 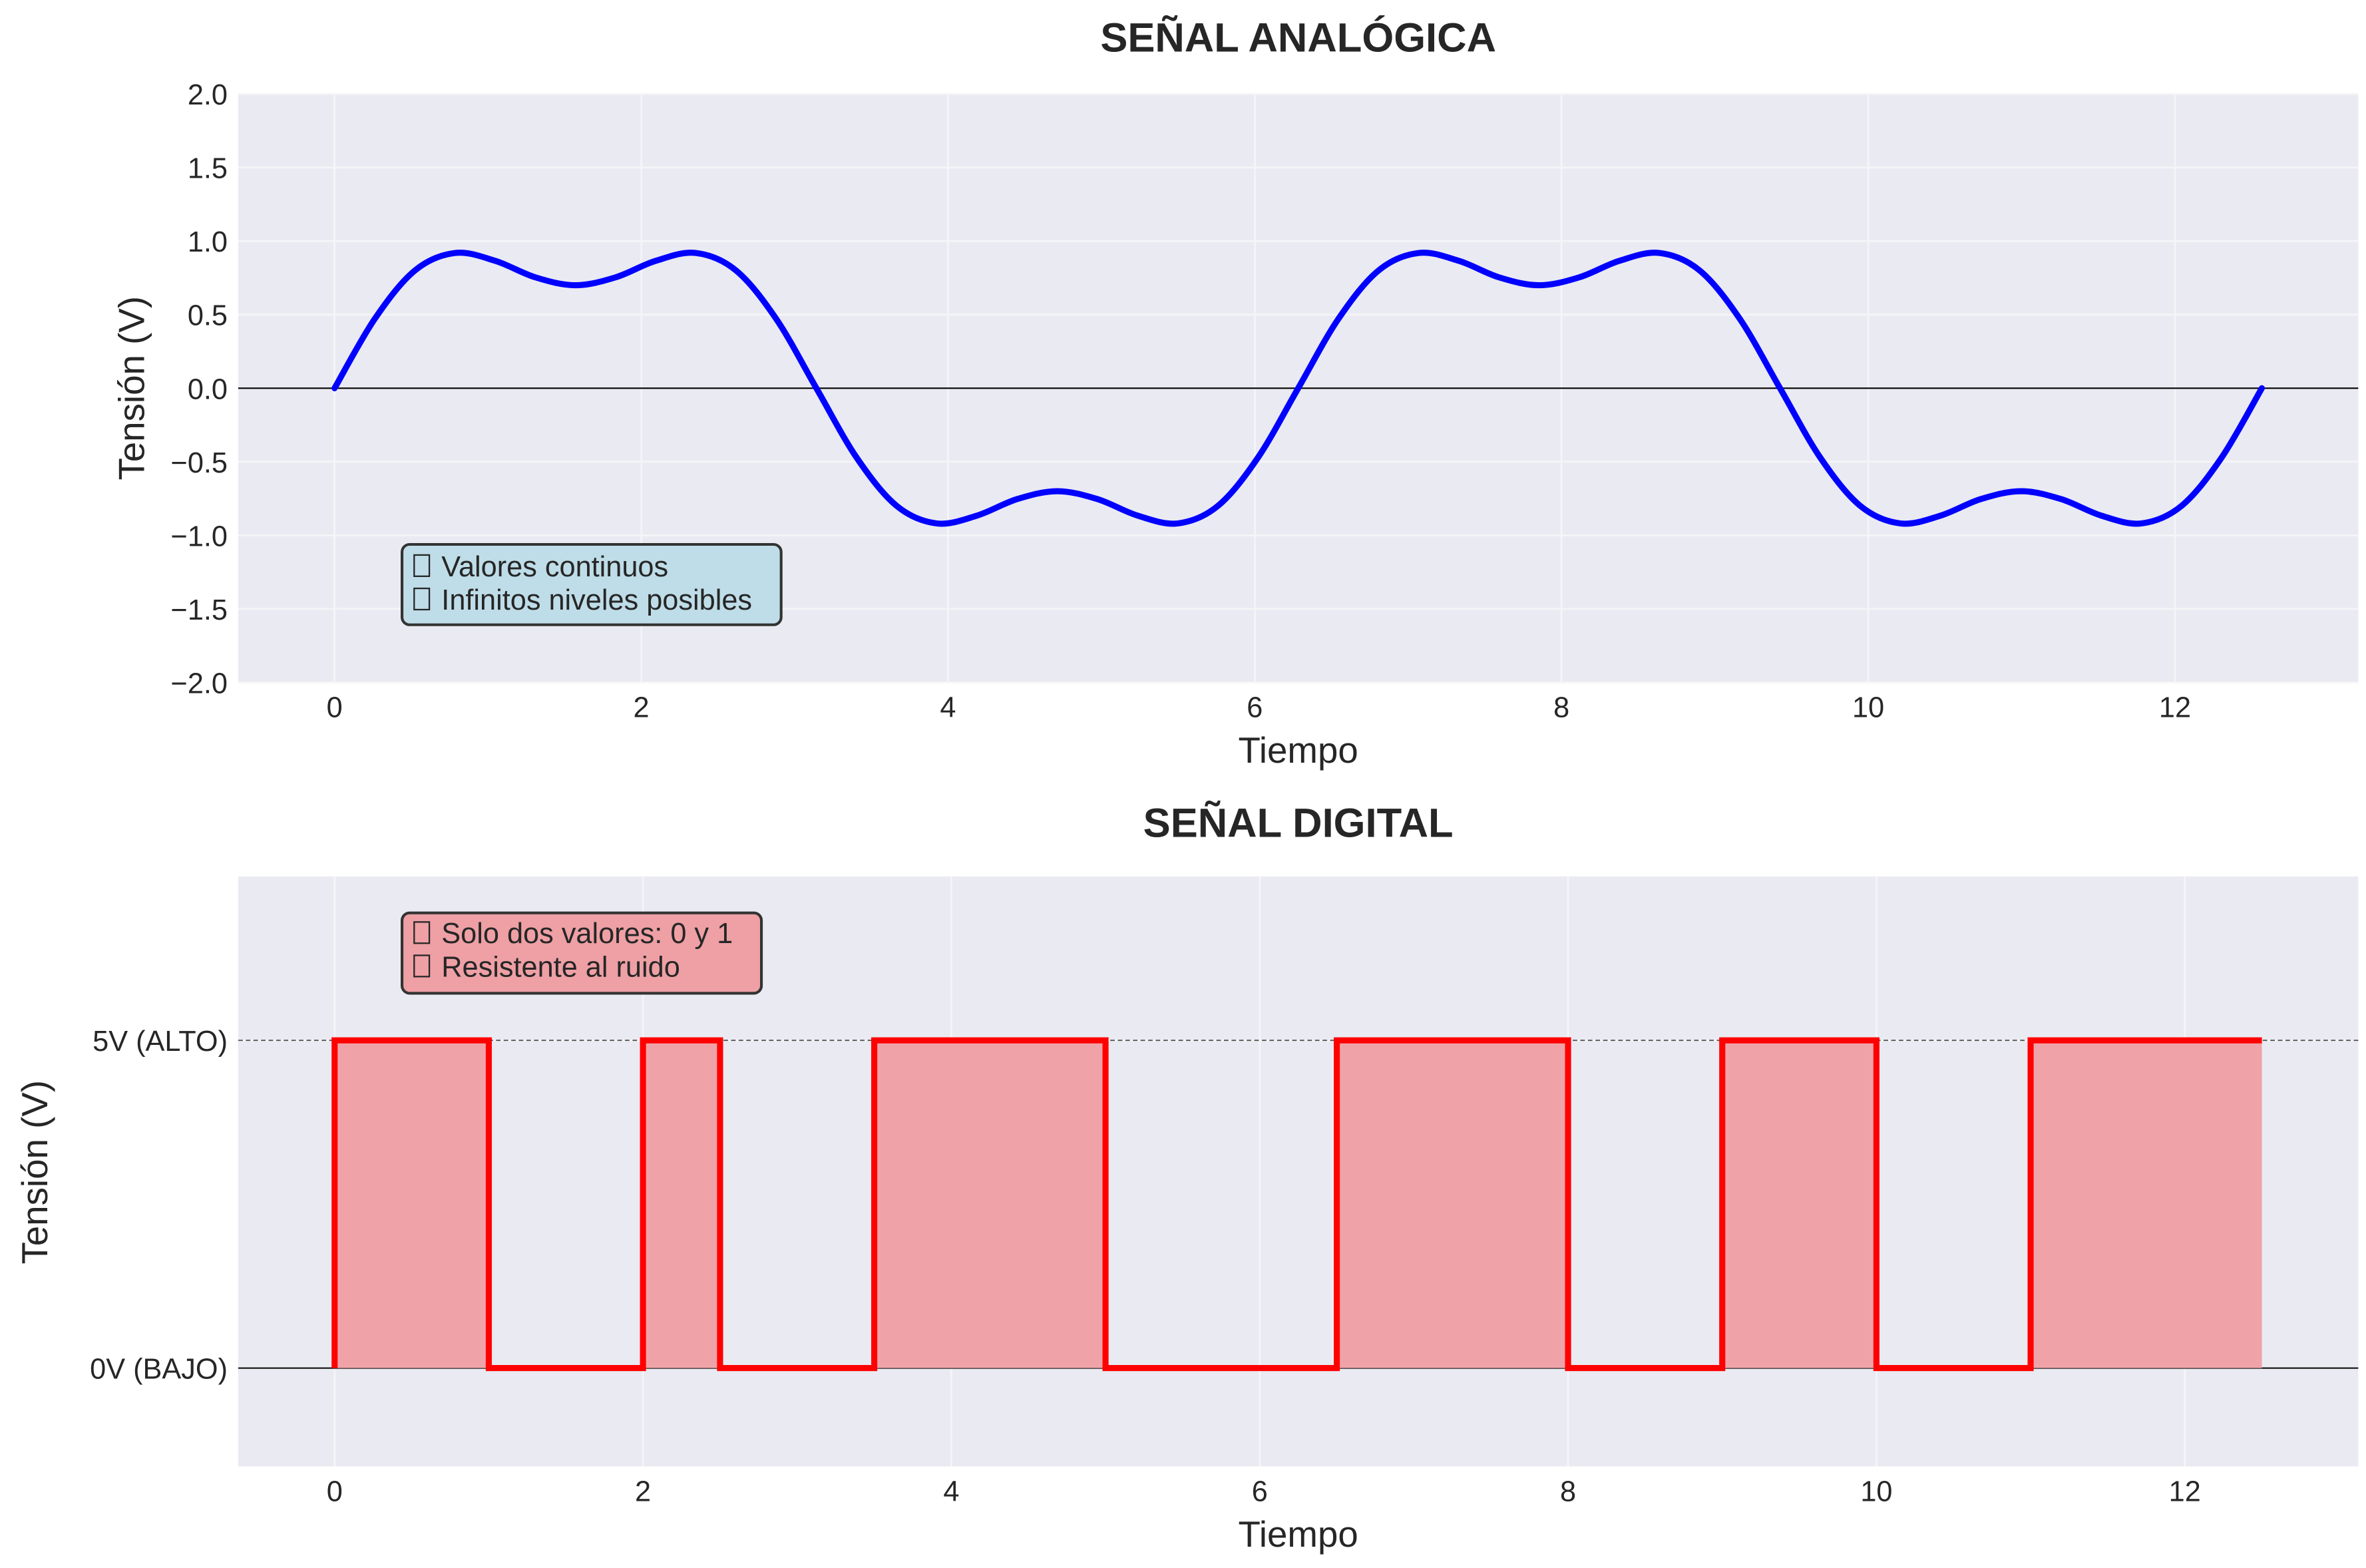 I want to click on y-tick-label: 0.0, so click(x=208, y=389).